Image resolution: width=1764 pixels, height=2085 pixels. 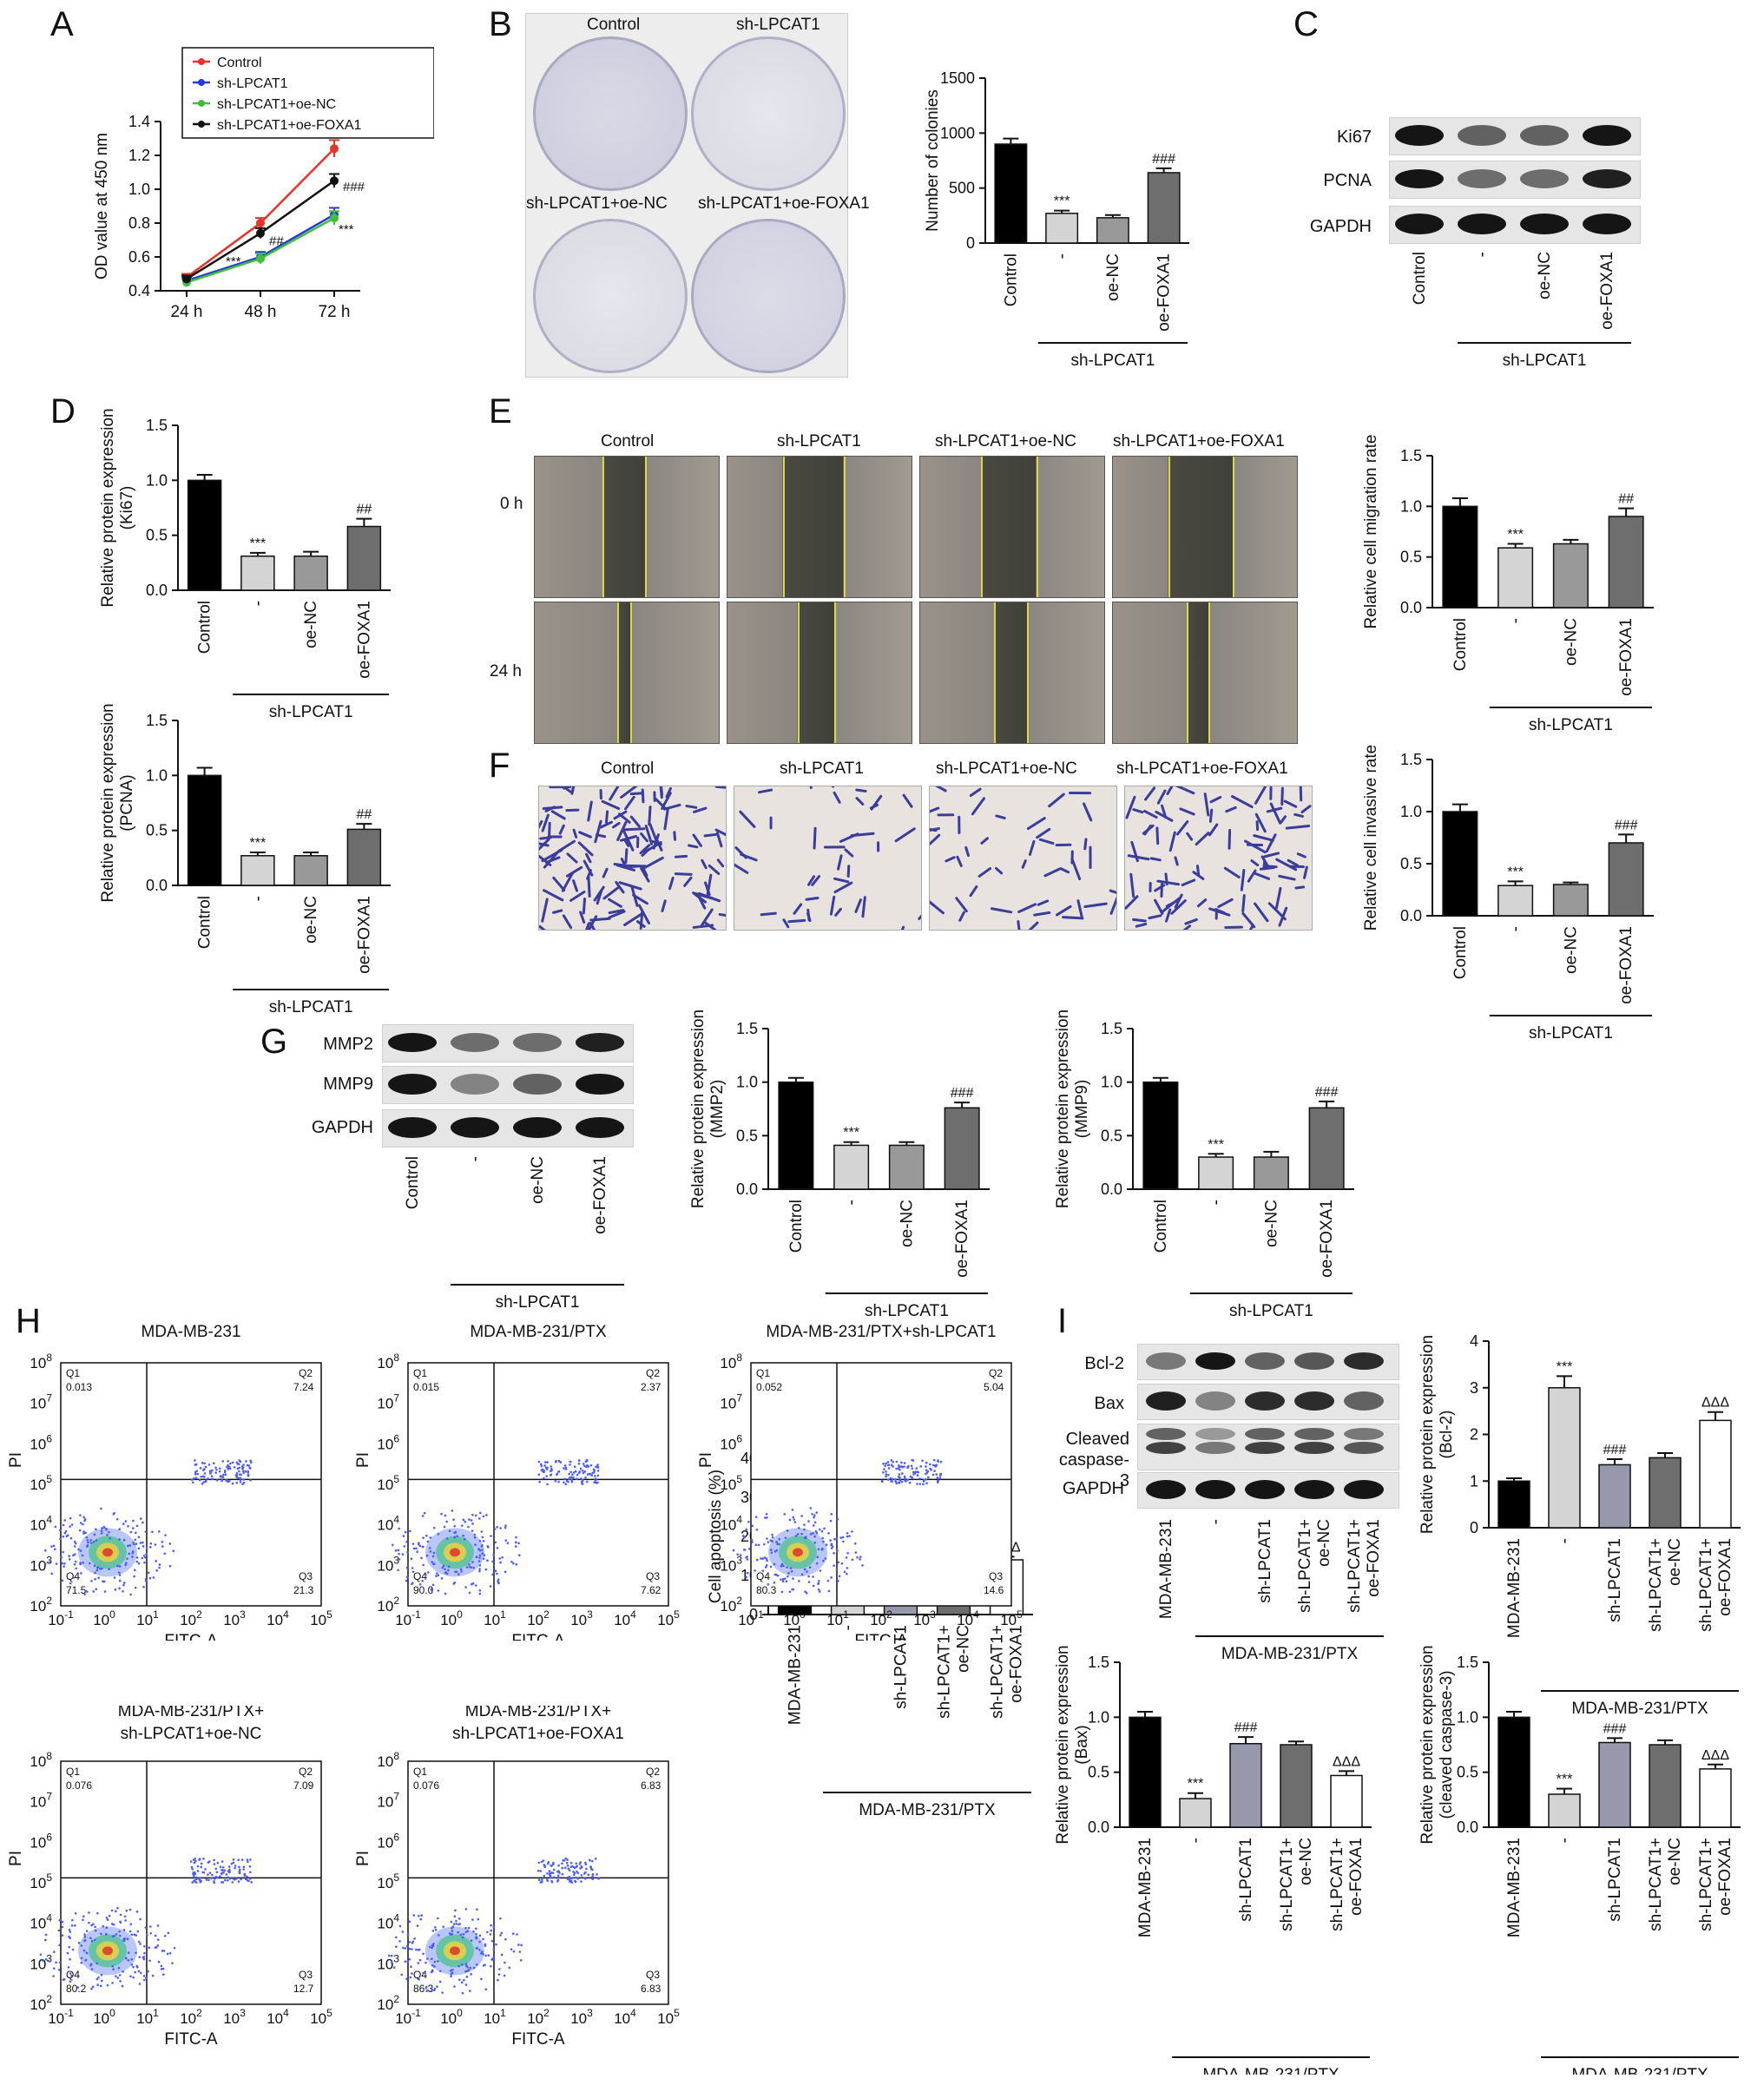 I want to click on quadrant-value: 7.62, so click(x=652, y=1590).